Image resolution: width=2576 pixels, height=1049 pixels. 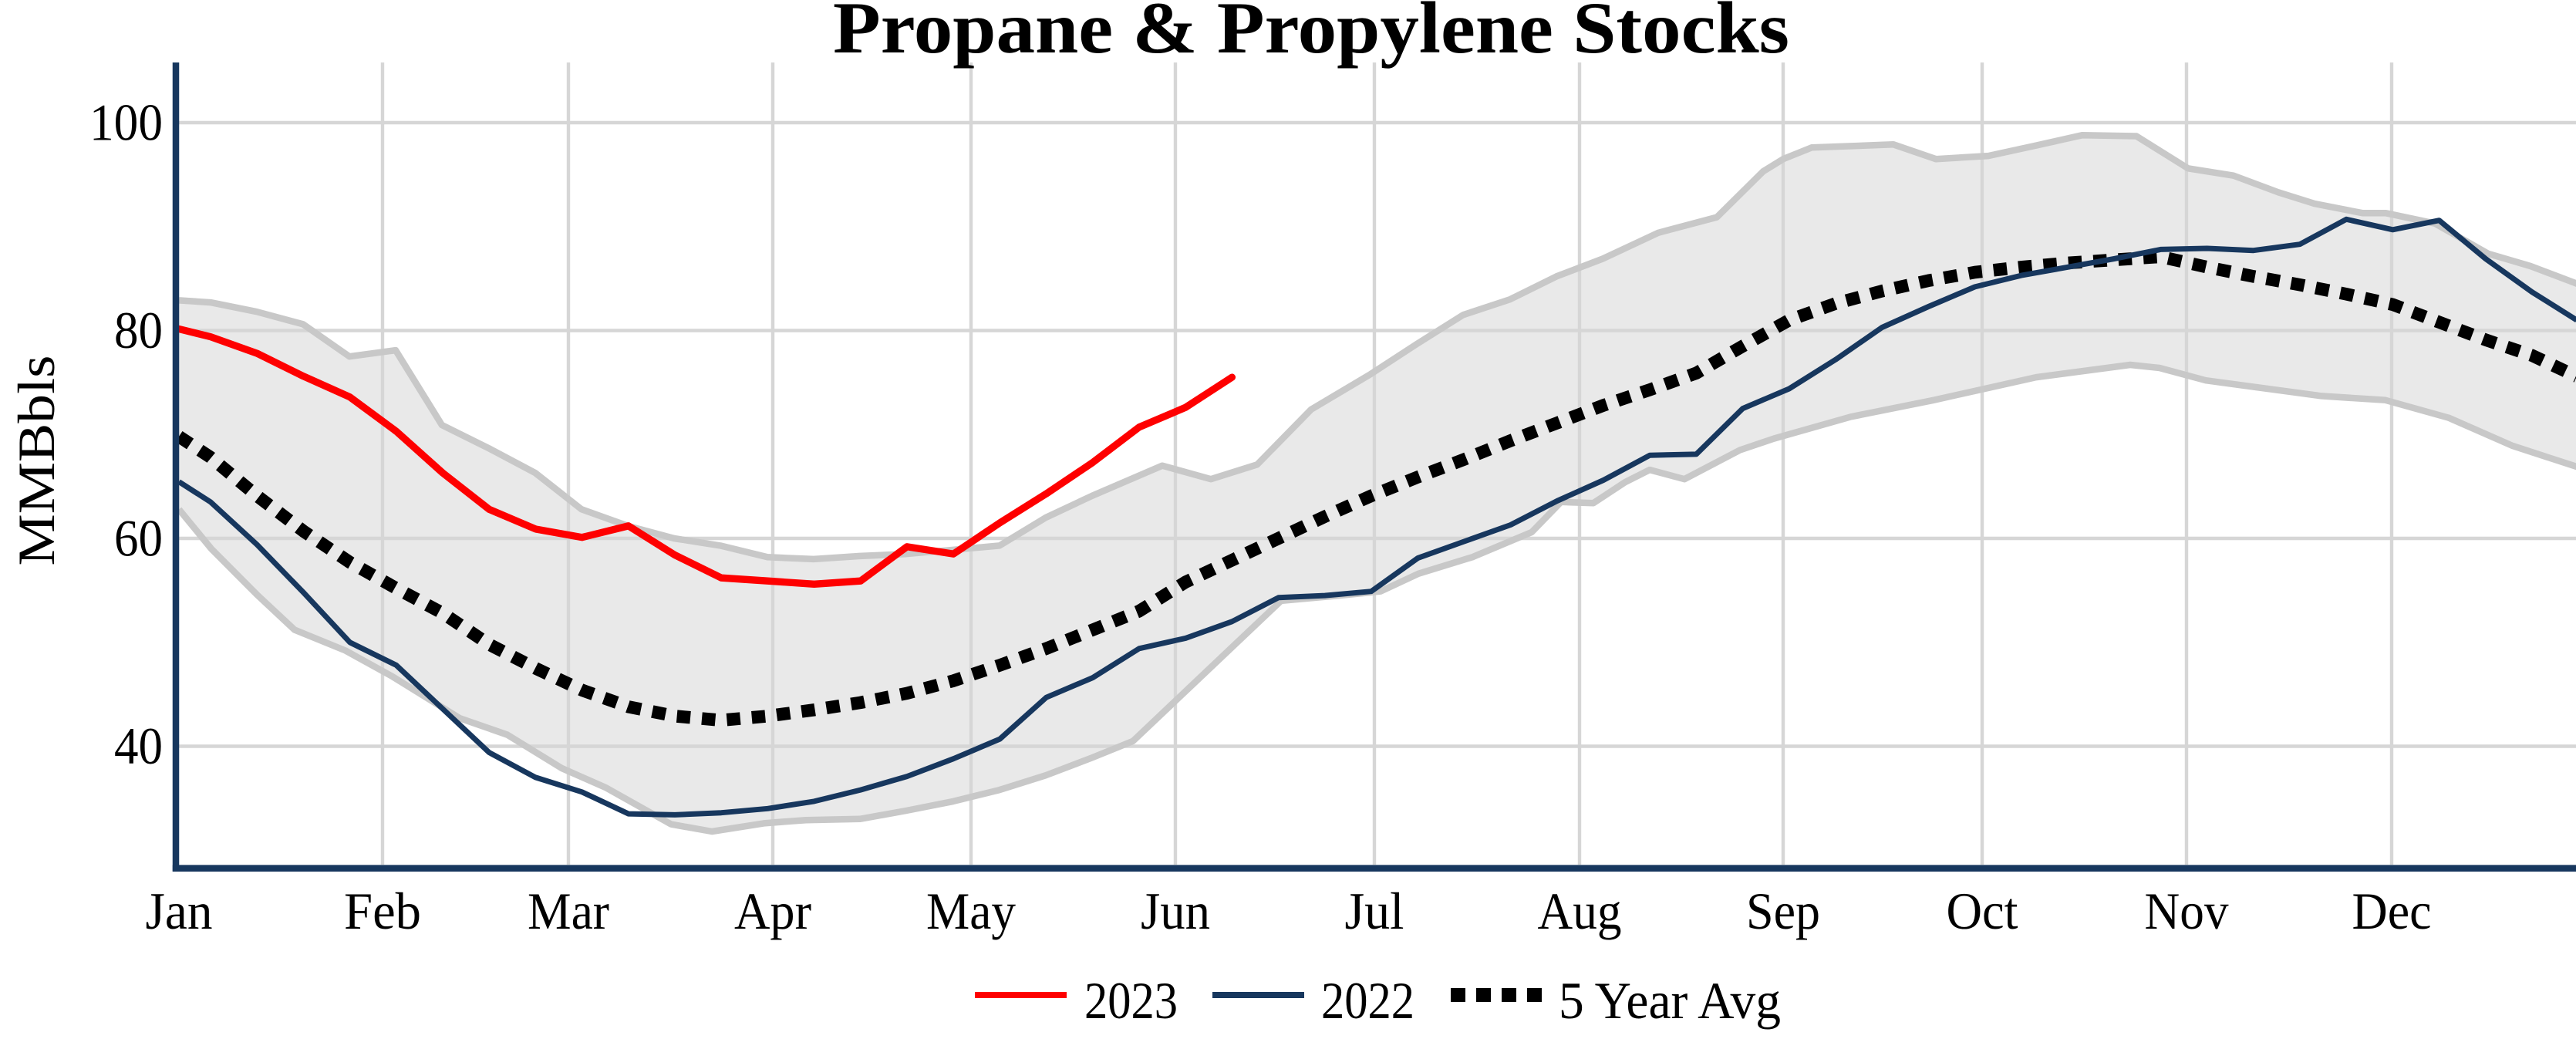 I want to click on svg-text: 5 Year Avg, so click(x=1670, y=1000).